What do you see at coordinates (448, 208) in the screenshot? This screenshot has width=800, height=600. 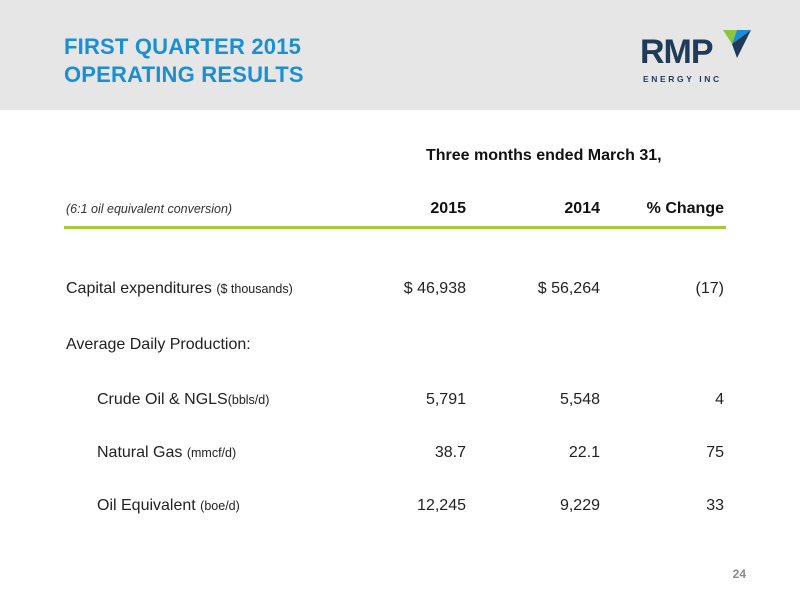 I see `column-header-2015: 2015` at bounding box center [448, 208].